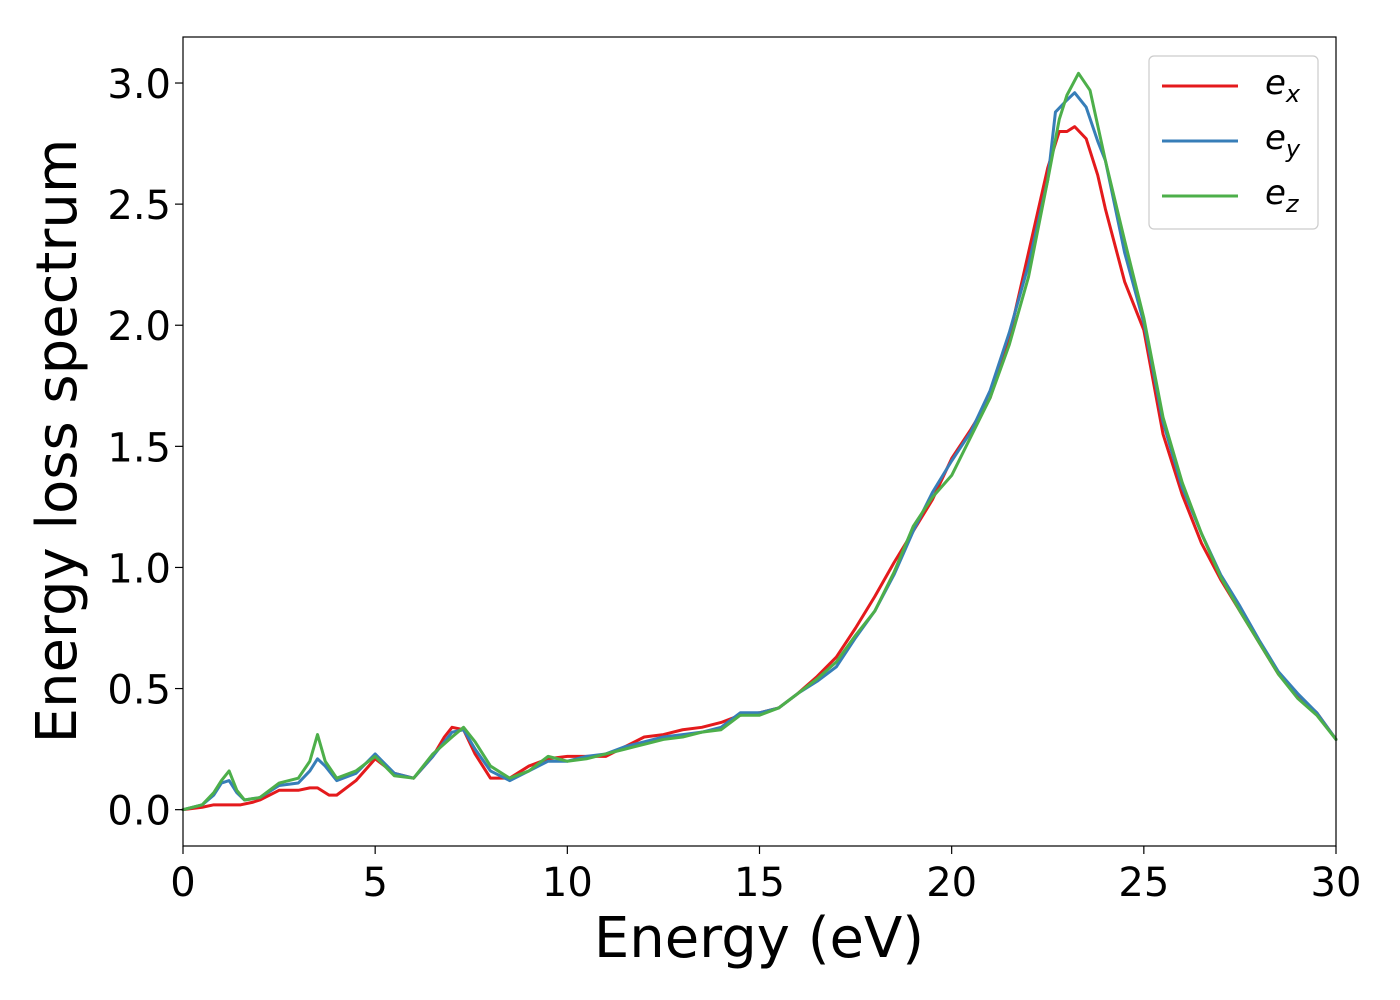  I want to click on x-tick-label: 5, so click(374, 883).